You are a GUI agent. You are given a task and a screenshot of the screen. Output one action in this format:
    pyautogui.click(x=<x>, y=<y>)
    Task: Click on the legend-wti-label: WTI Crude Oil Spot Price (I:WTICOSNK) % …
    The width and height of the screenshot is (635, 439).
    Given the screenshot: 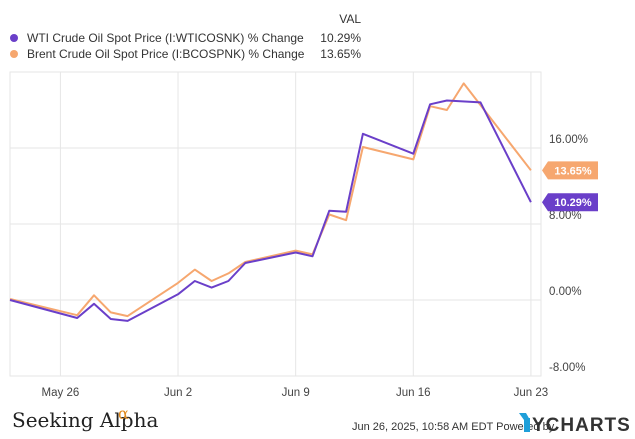 What is the action you would take?
    pyautogui.click(x=165, y=38)
    